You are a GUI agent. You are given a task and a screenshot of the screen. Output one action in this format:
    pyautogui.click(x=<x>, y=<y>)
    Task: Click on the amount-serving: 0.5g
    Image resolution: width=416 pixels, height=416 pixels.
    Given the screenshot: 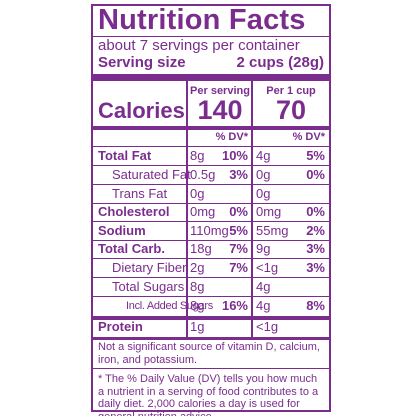 What is the action you would take?
    pyautogui.click(x=203, y=174)
    